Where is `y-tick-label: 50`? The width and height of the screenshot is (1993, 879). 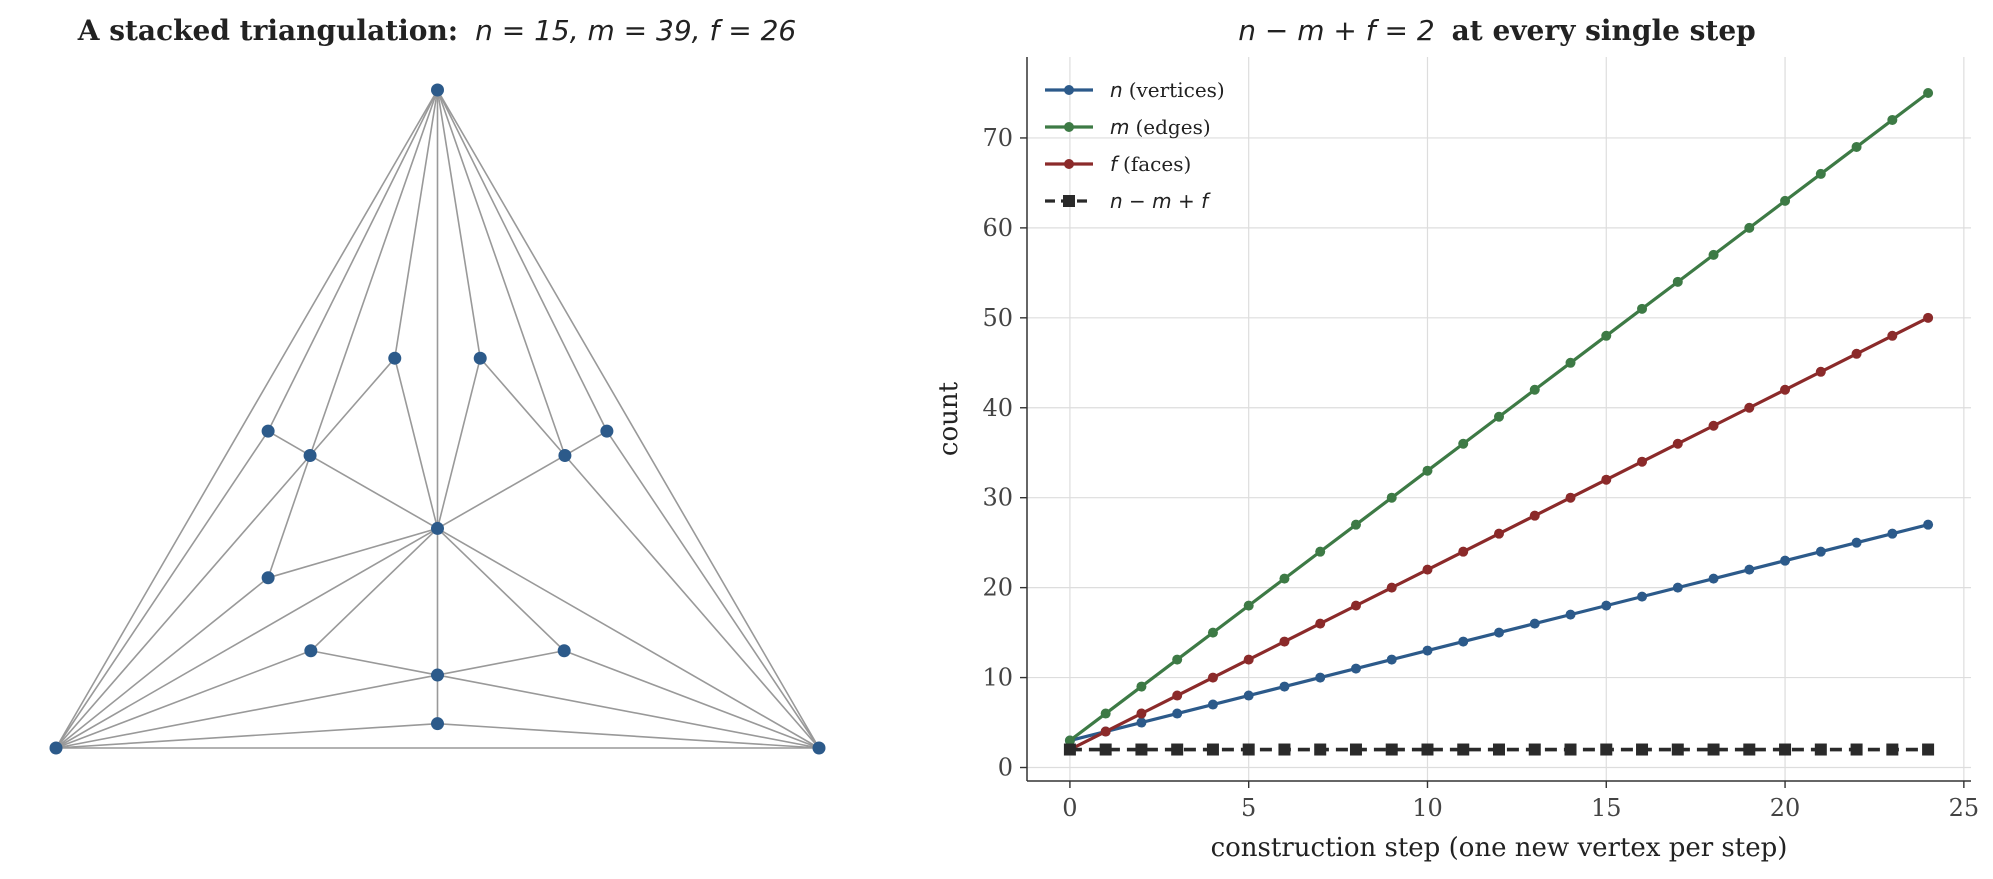
y-tick-label: 50 is located at coordinates (997, 318).